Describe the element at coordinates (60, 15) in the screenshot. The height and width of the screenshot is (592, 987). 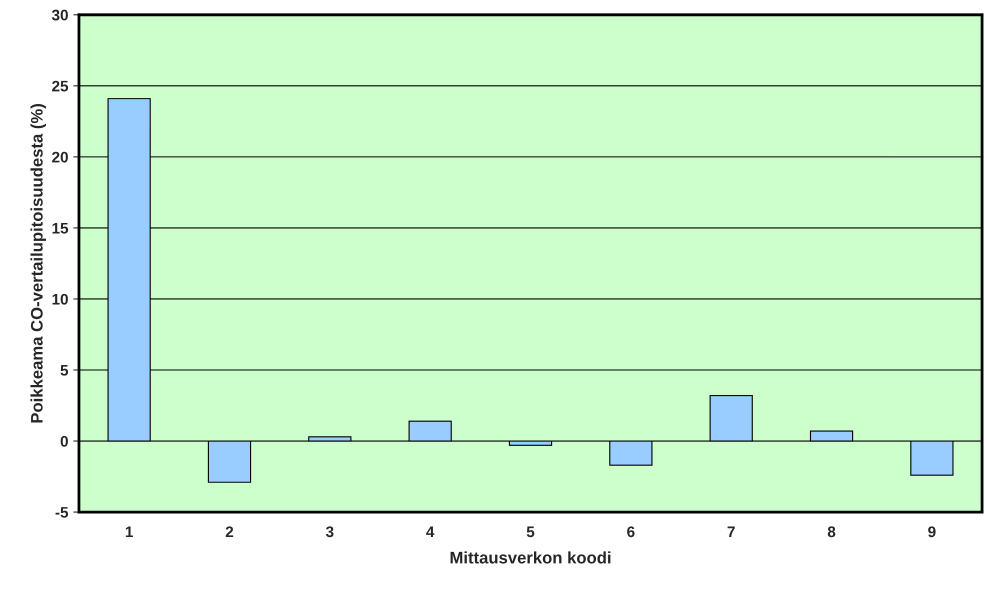
I see `y-tick-label: 30` at that location.